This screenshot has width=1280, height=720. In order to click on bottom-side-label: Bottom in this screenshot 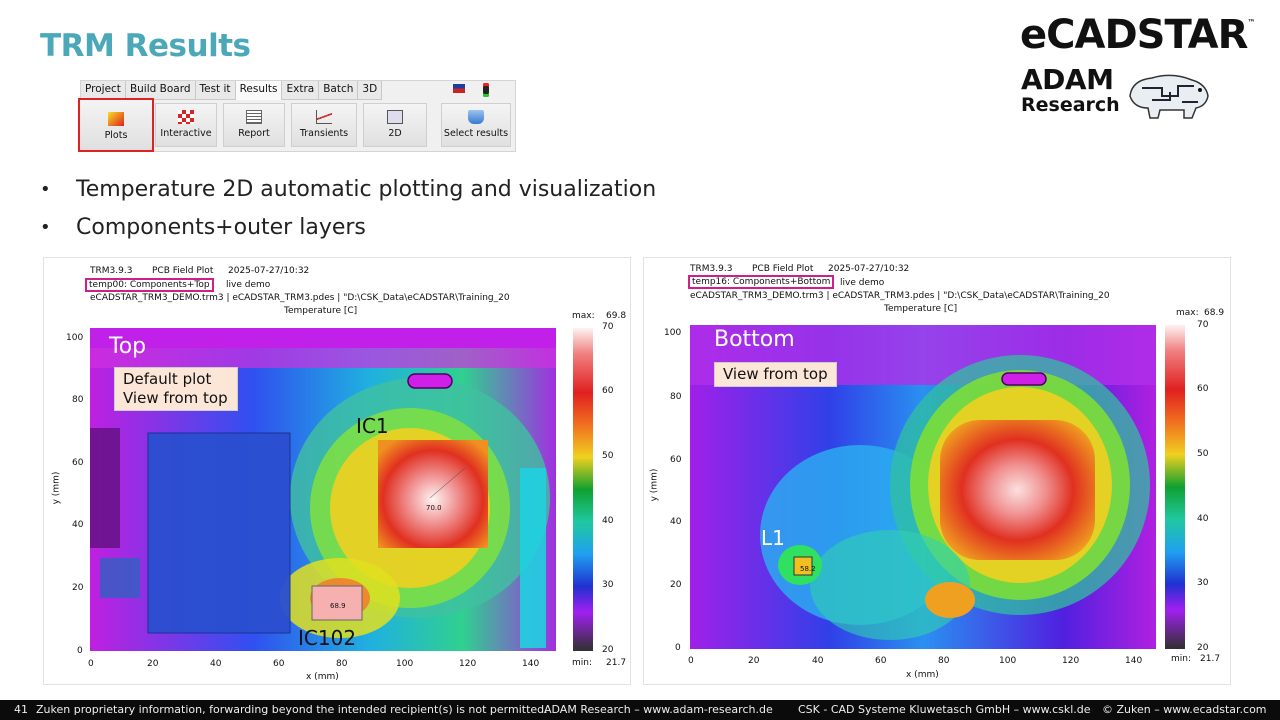, I will do `click(754, 339)`.